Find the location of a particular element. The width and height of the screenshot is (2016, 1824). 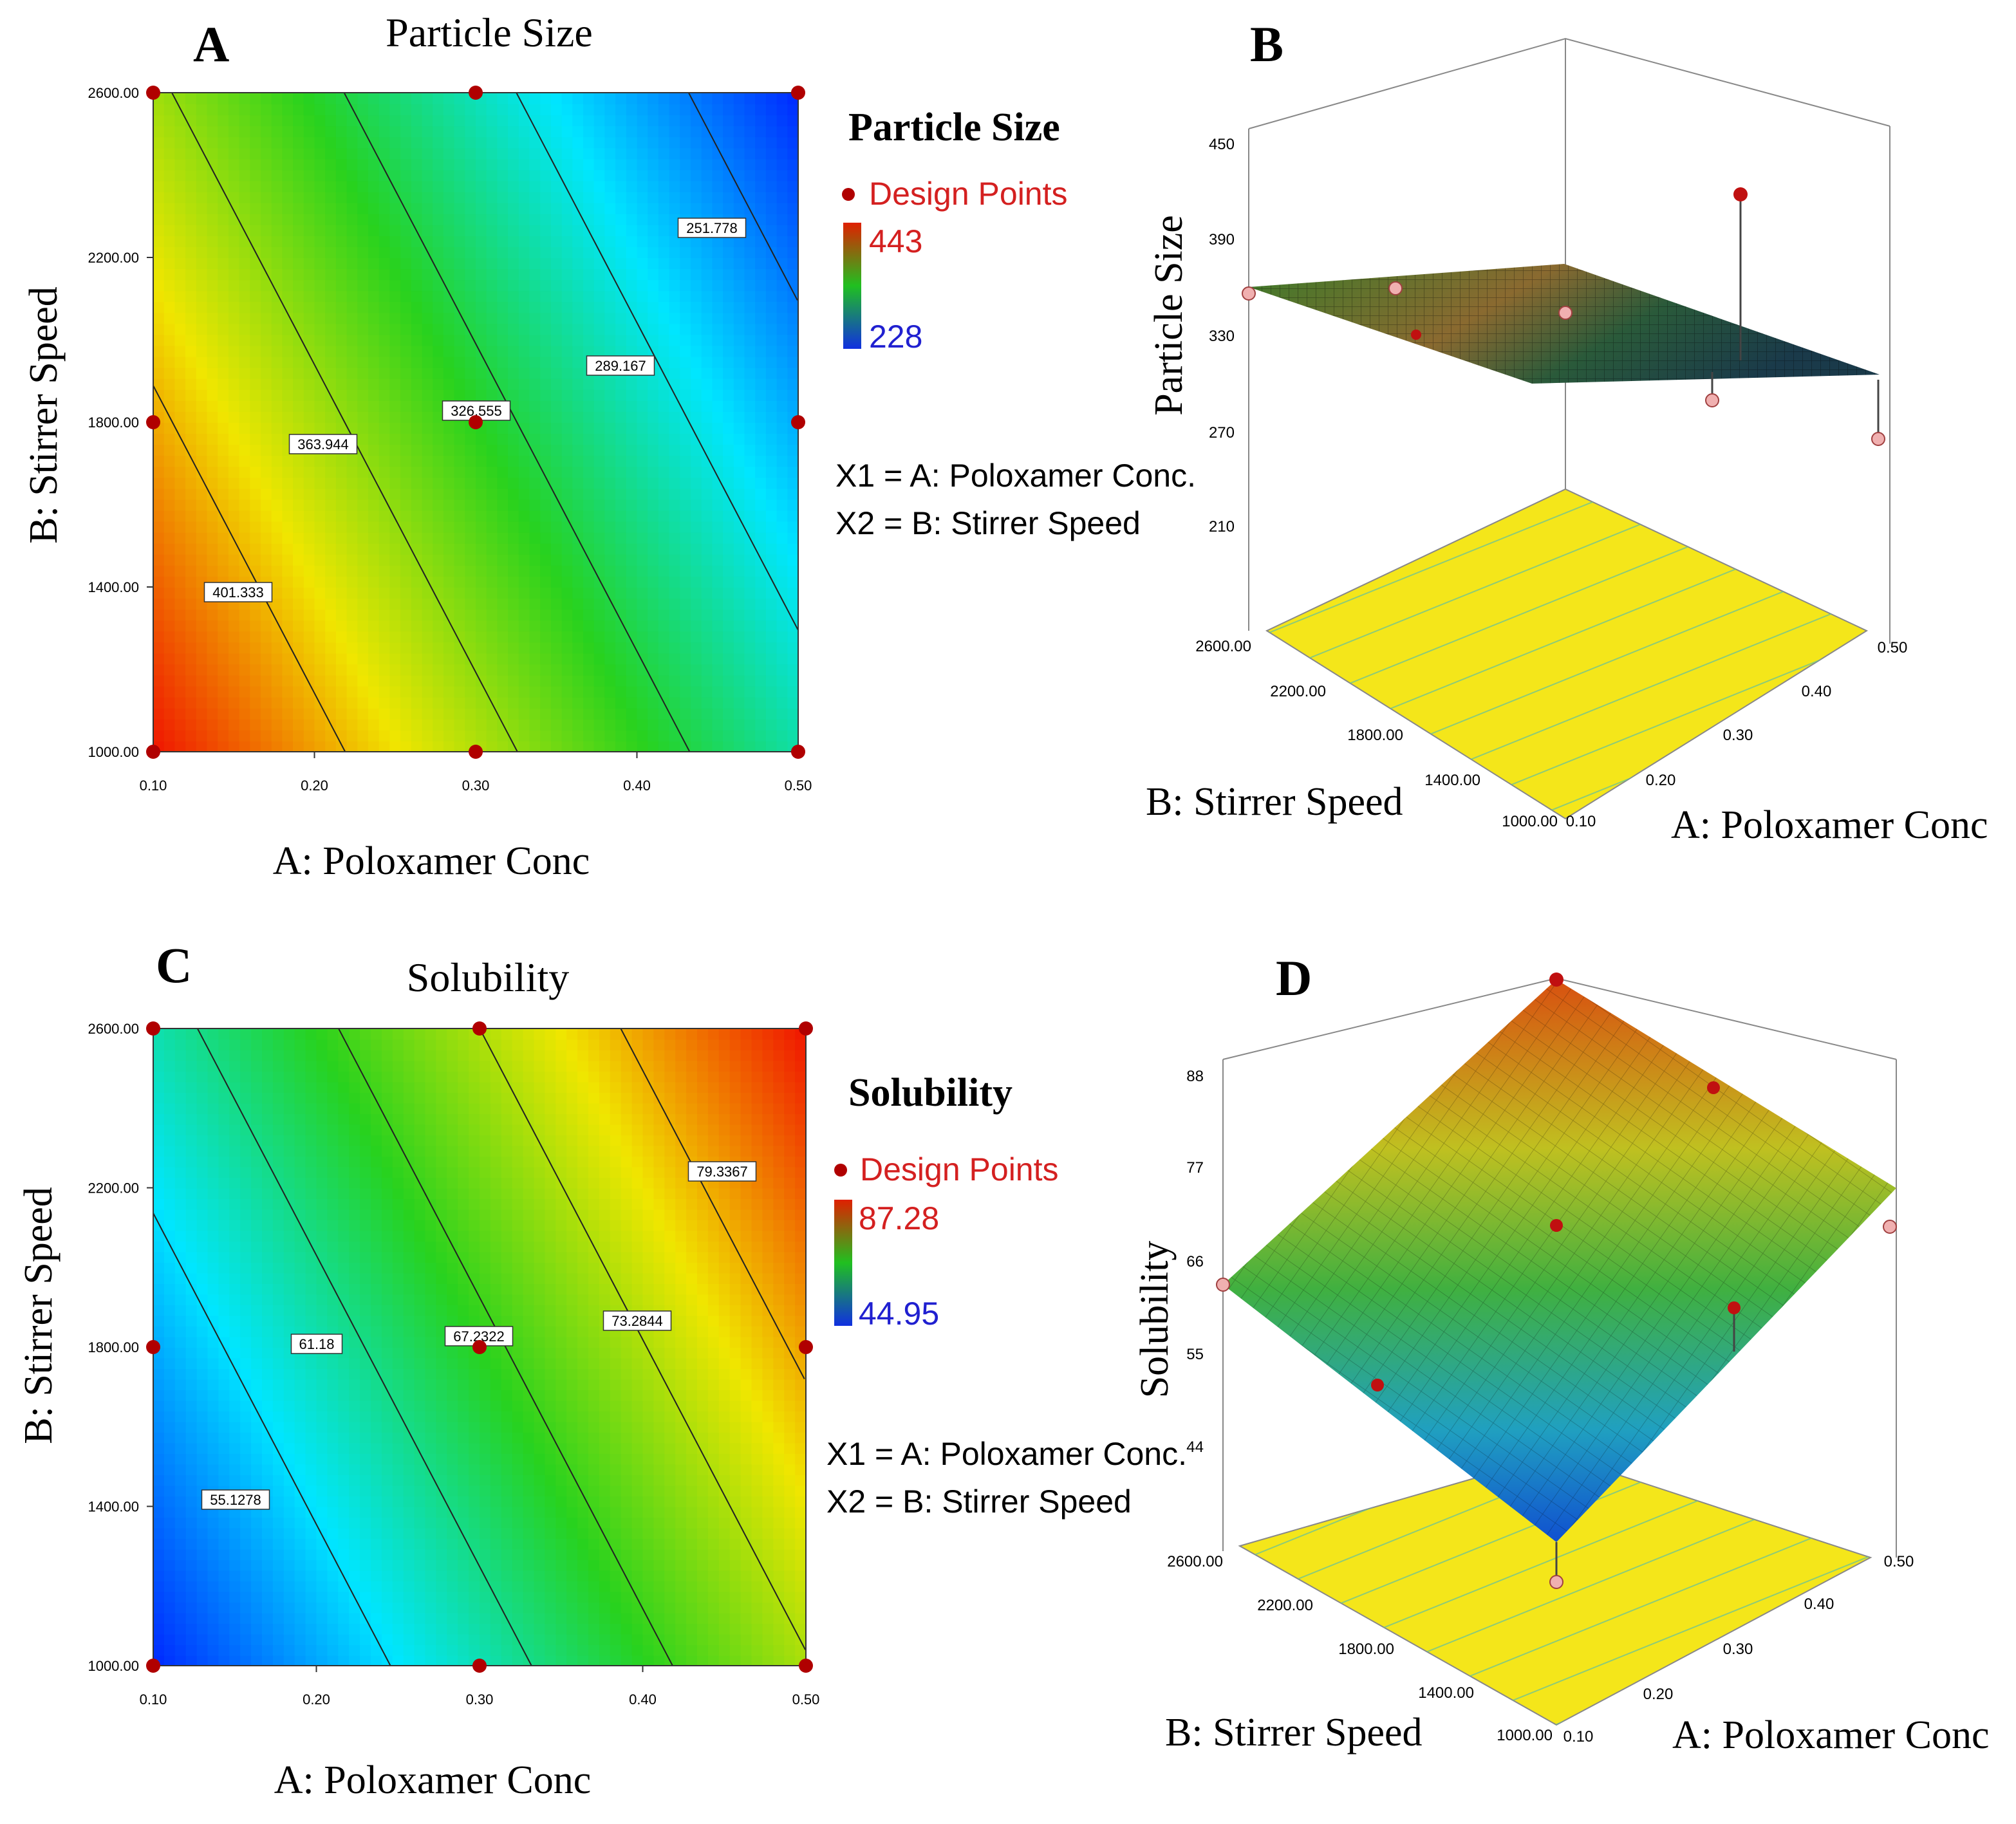

design-point is located at coordinates (798, 93).